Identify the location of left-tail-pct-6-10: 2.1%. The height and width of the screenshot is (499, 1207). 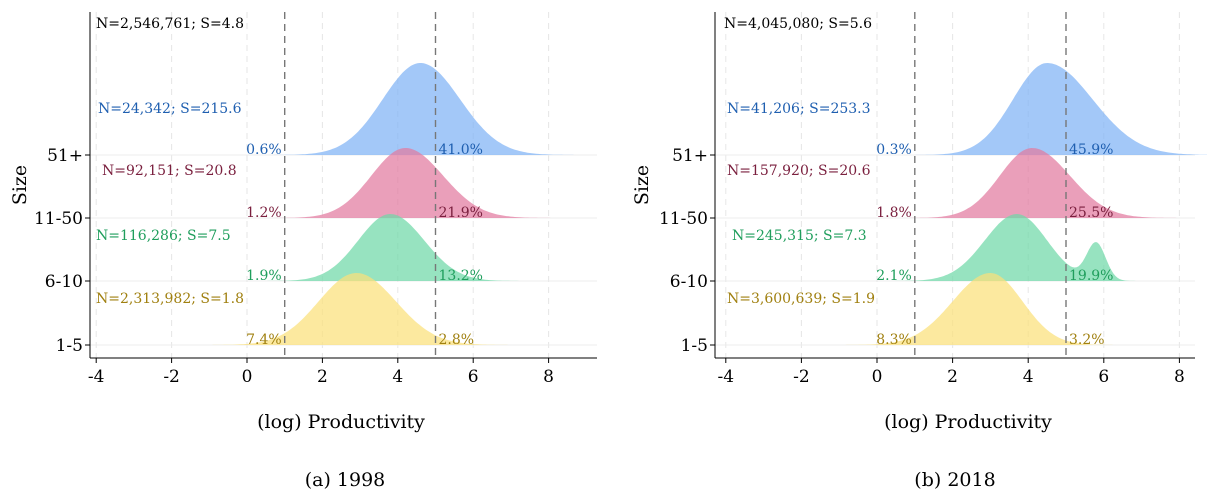
(894, 276).